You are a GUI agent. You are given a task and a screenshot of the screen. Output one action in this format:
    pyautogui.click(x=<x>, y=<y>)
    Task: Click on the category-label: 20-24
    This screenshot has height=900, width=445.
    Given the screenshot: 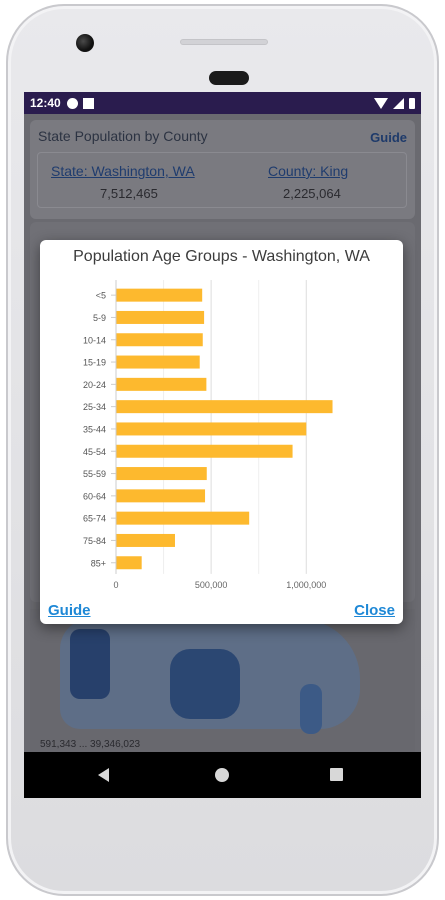 What is the action you would take?
    pyautogui.click(x=94, y=385)
    